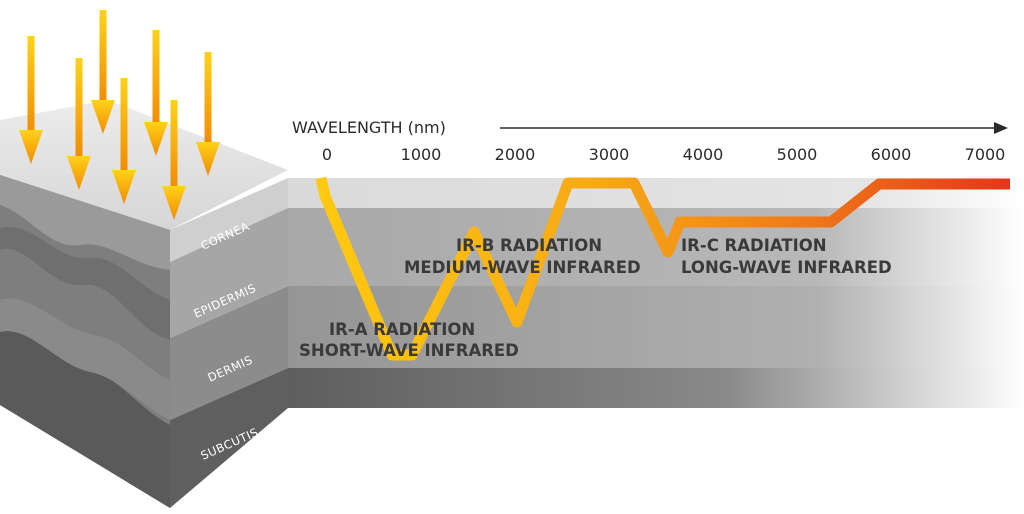  What do you see at coordinates (229, 353) in the screenshot?
I see `skin-block-dermis-face` at bounding box center [229, 353].